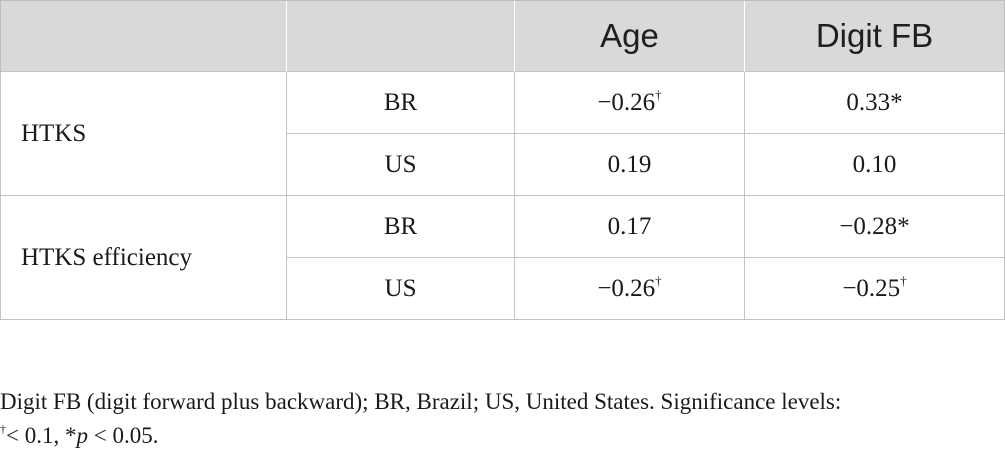 The image size is (1005, 462). I want to click on digit-fb-cell: −0.25†, so click(874, 288).